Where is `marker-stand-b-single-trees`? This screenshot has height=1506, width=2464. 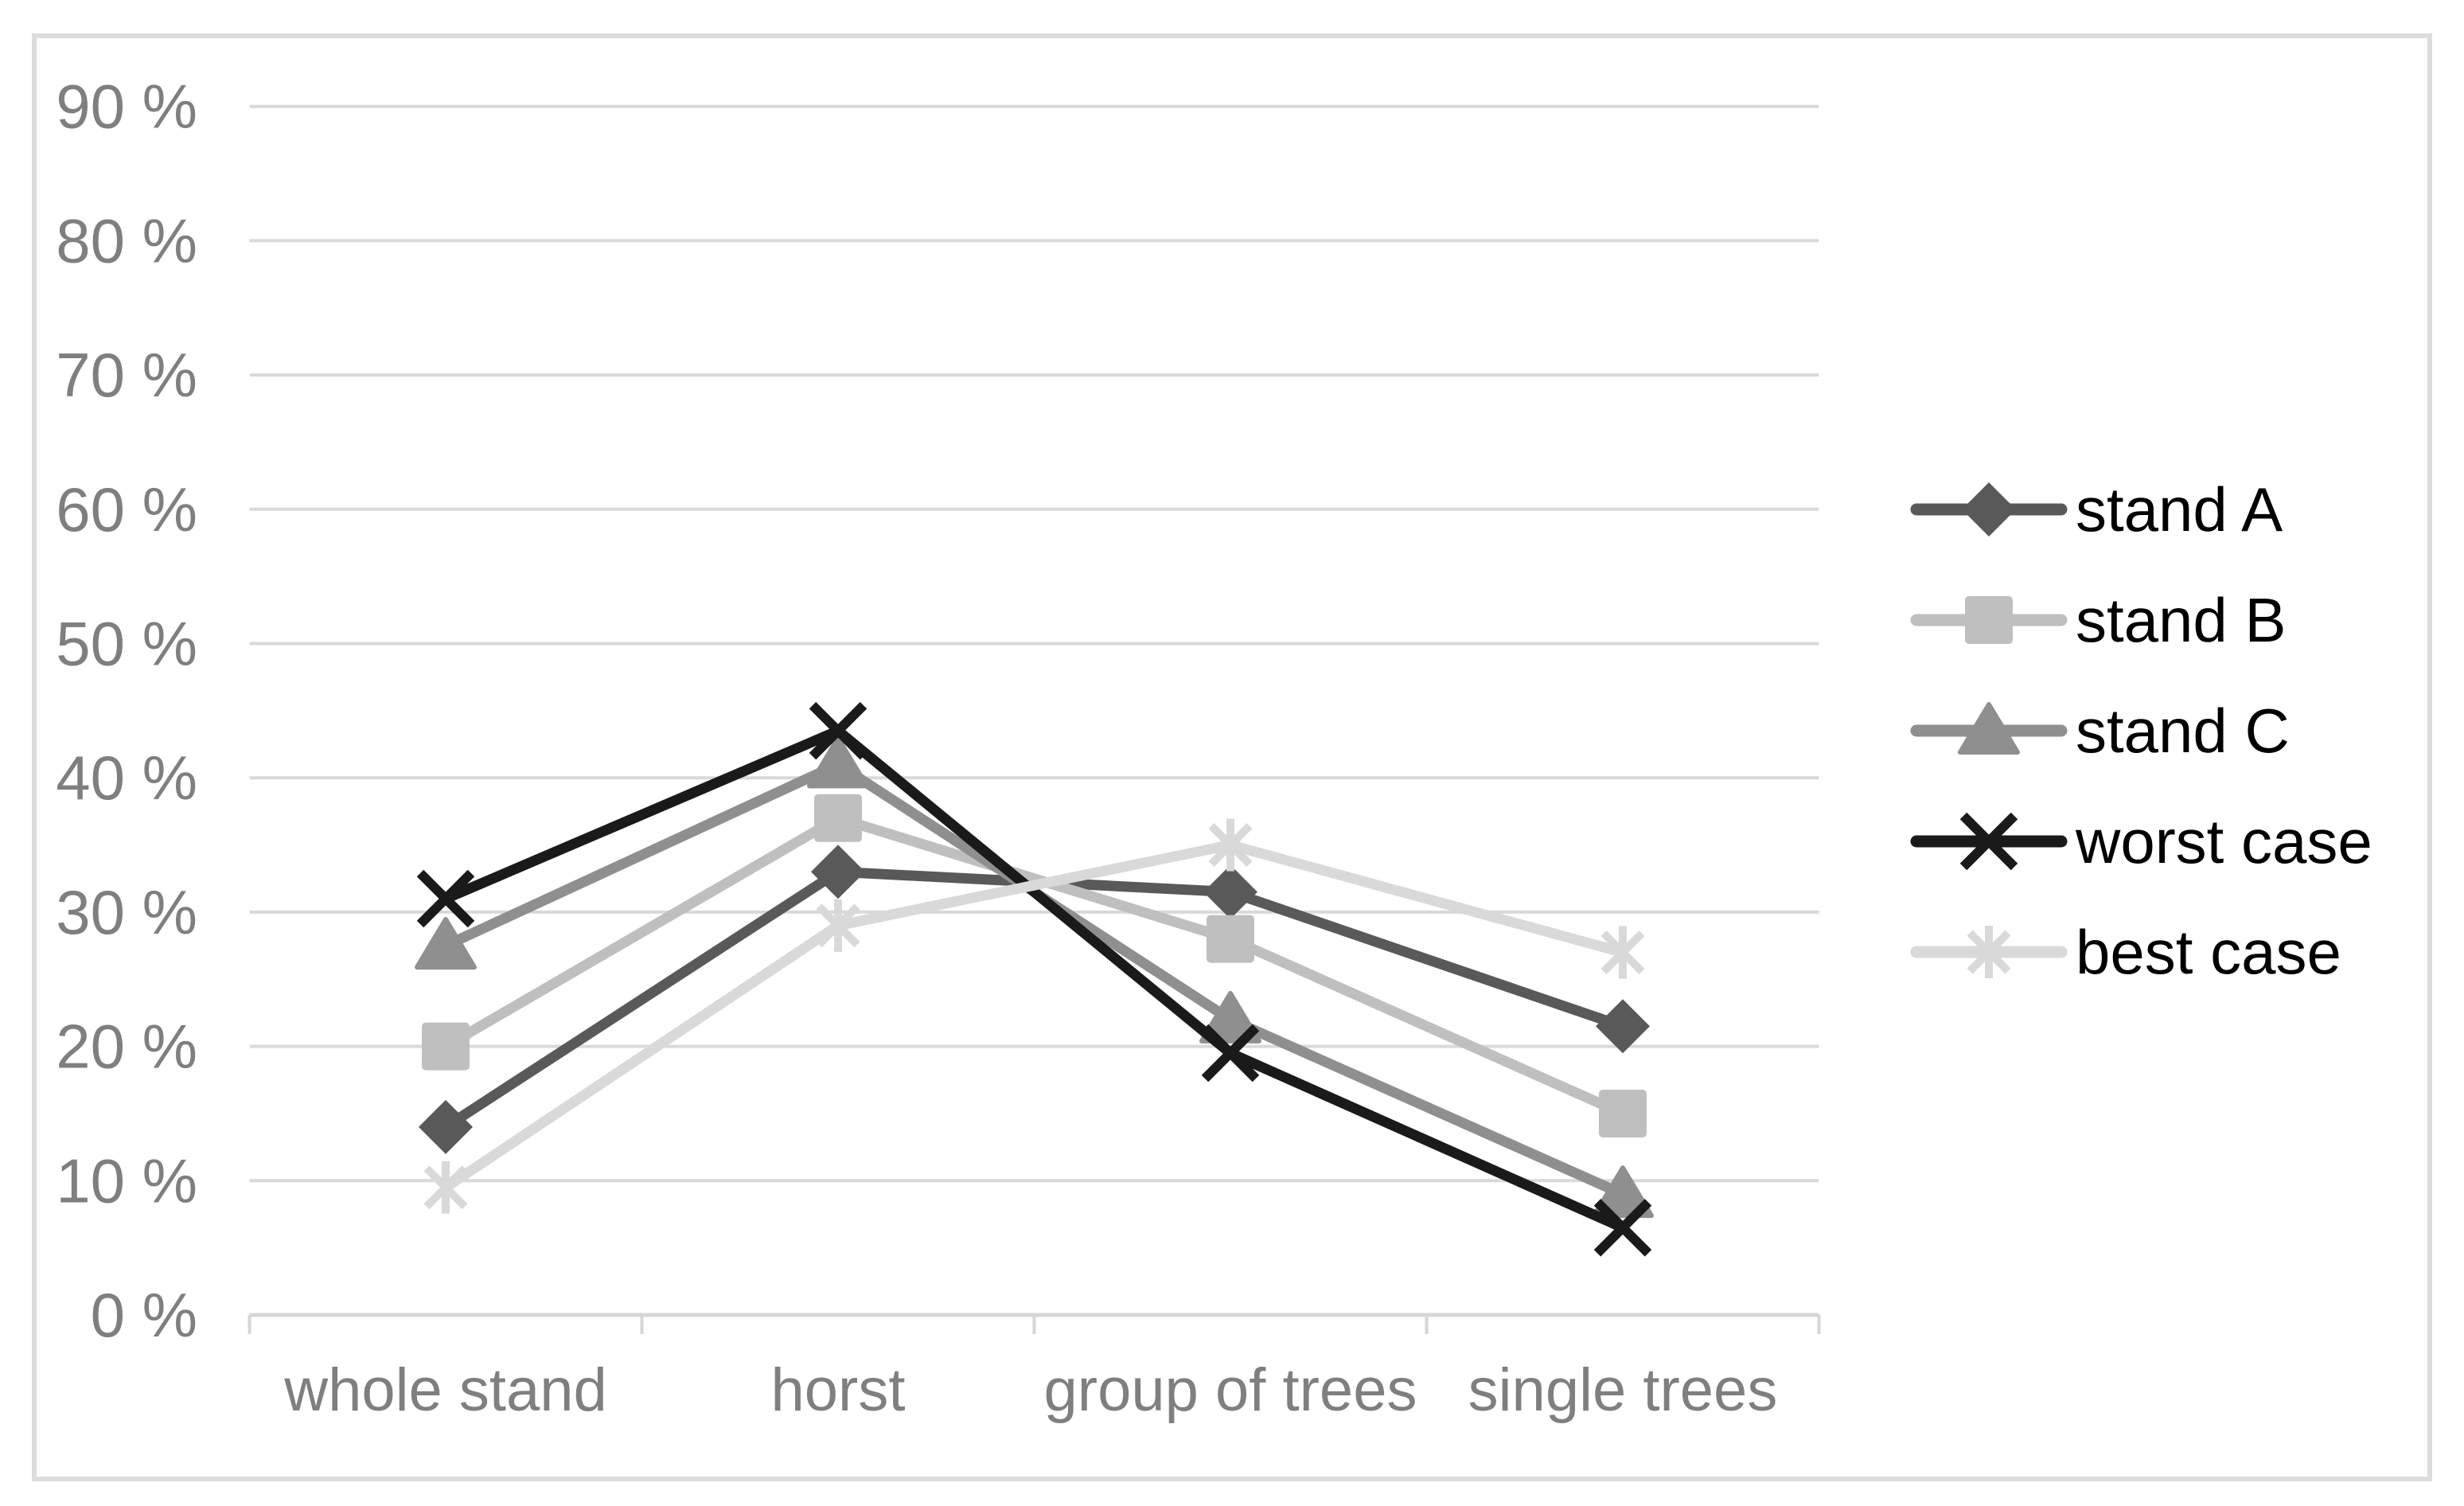 marker-stand-b-single-trees is located at coordinates (1623, 1113).